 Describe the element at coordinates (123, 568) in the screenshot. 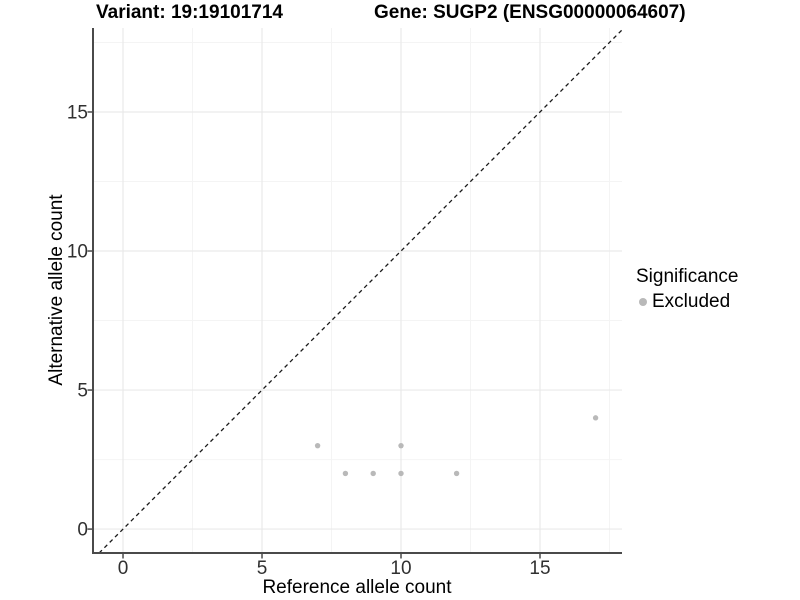

I see `x-tick-label: 0` at that location.